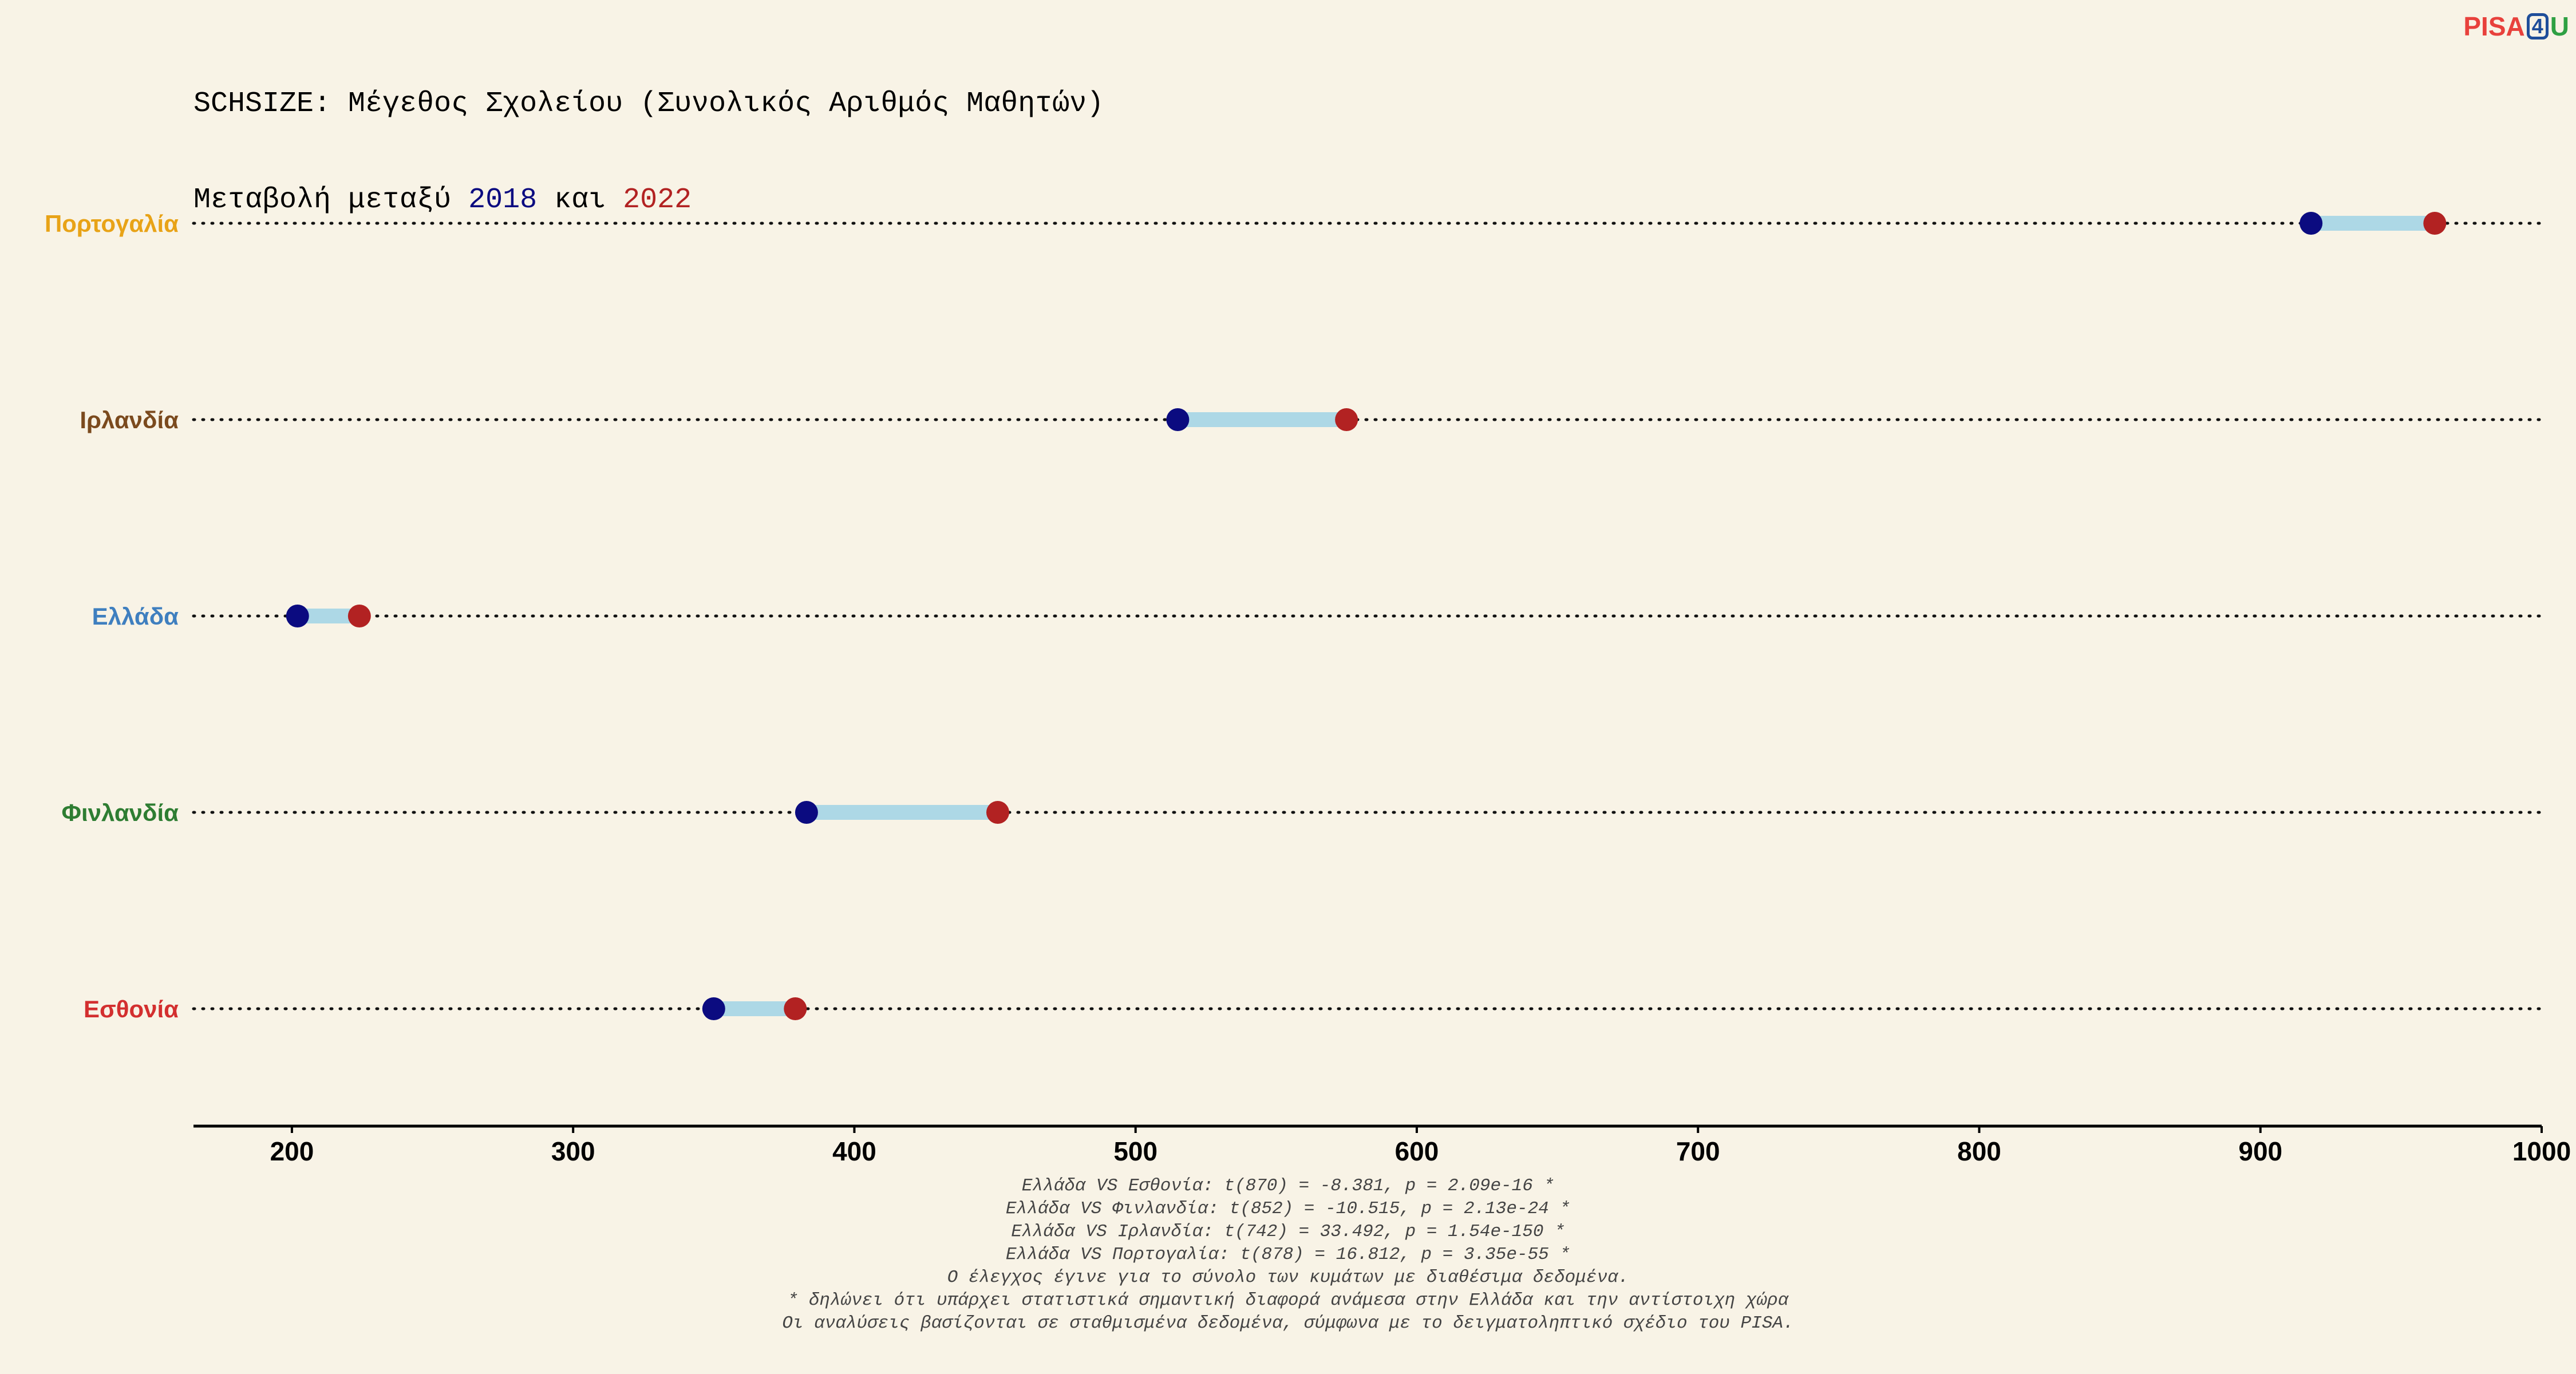 The height and width of the screenshot is (1374, 2576). Describe the element at coordinates (131, 1009) in the screenshot. I see `country-label: Εσθονία` at that location.